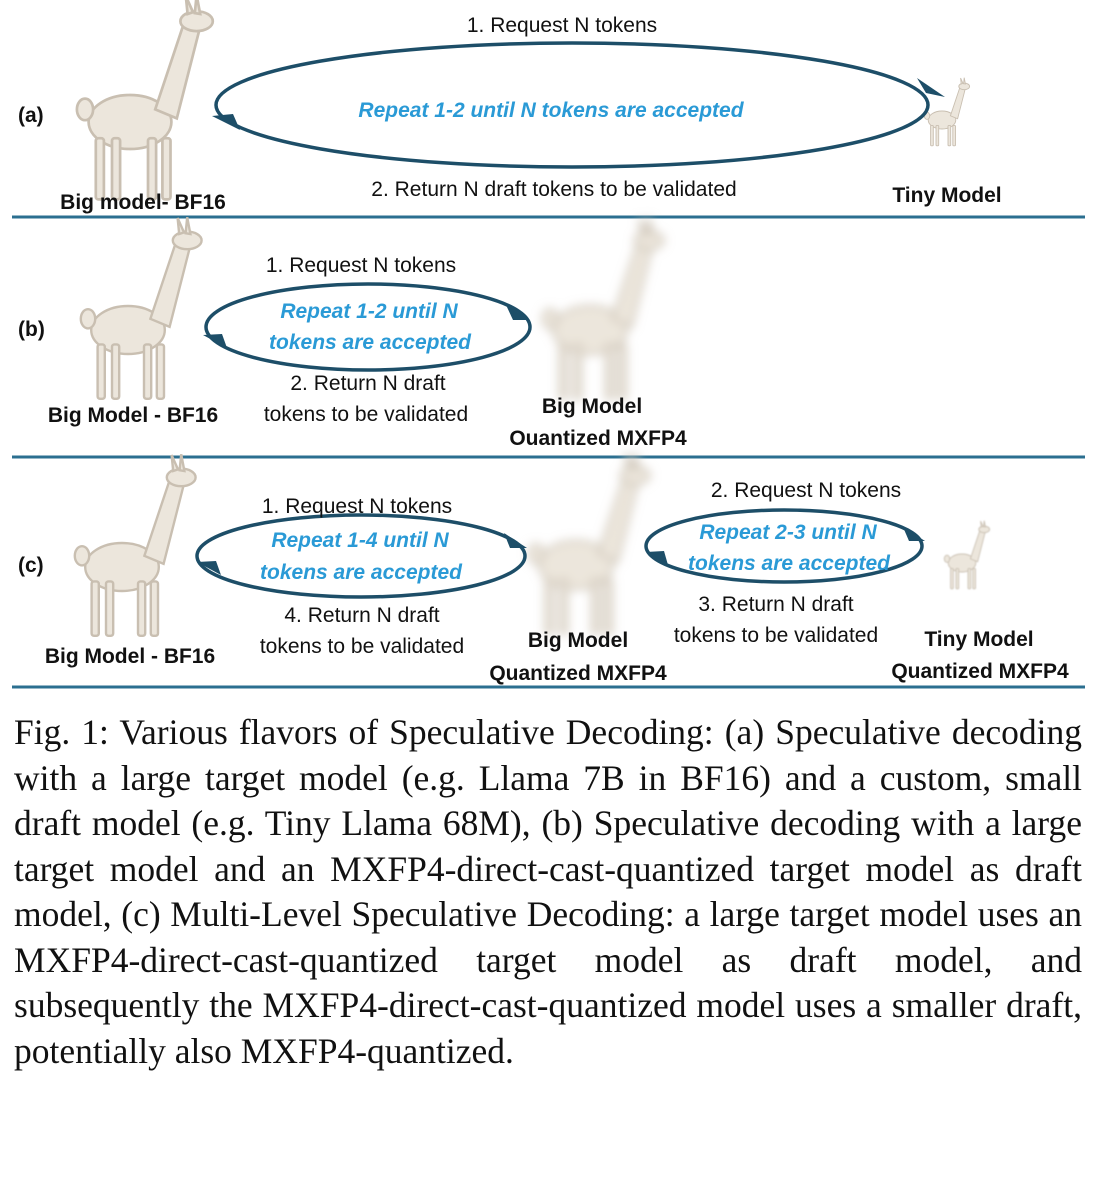 The height and width of the screenshot is (1192, 1096). Describe the element at coordinates (357, 506) in the screenshot. I see `request-label-c1: 1. Request N tokens` at that location.